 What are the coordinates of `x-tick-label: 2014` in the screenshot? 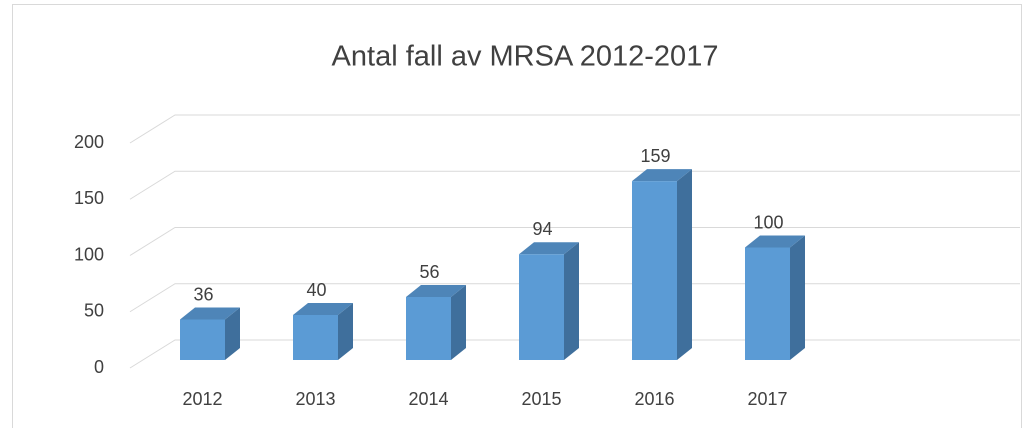 It's located at (428, 399).